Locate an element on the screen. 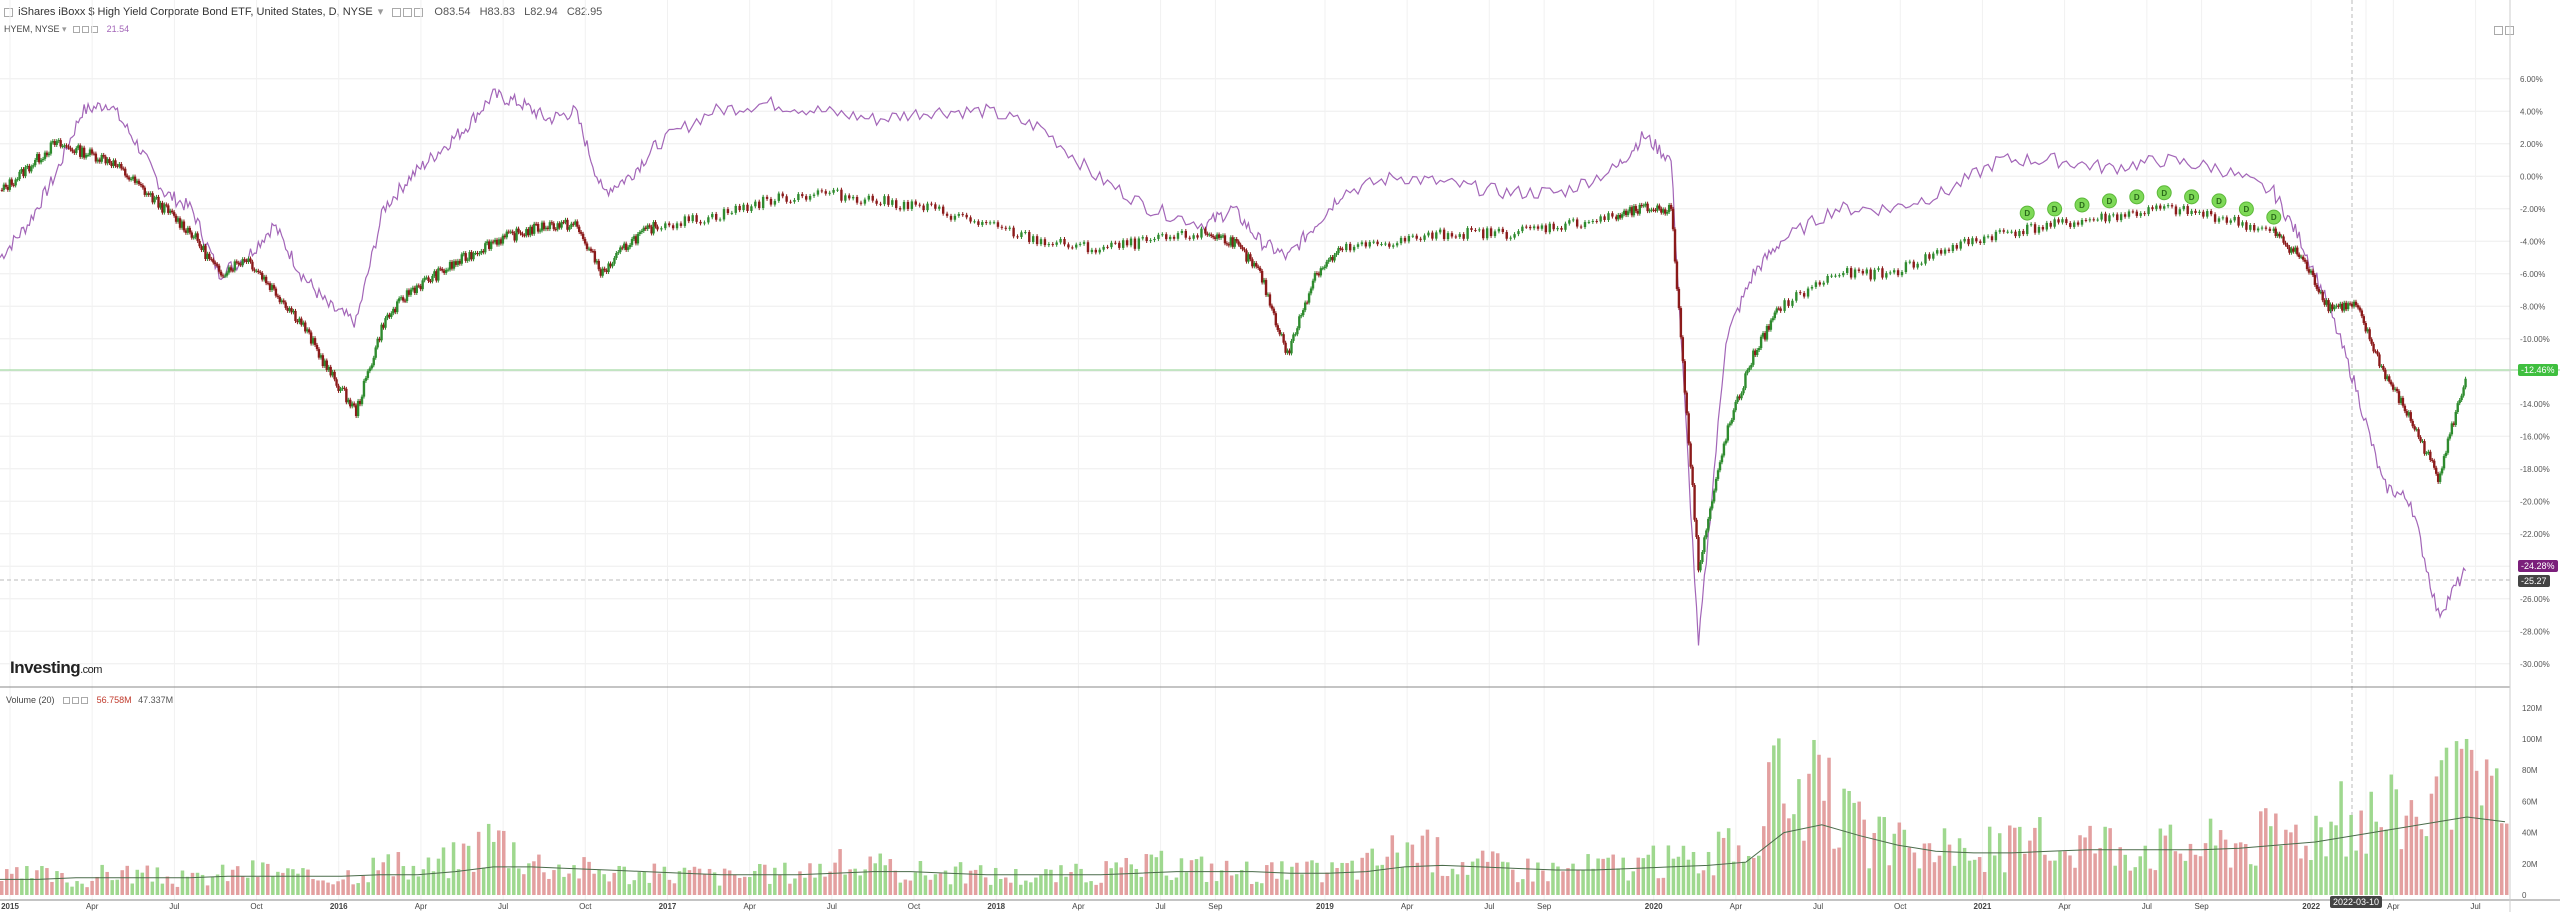 The height and width of the screenshot is (912, 2560). y-tick-label: 6.00% is located at coordinates (2531, 79).